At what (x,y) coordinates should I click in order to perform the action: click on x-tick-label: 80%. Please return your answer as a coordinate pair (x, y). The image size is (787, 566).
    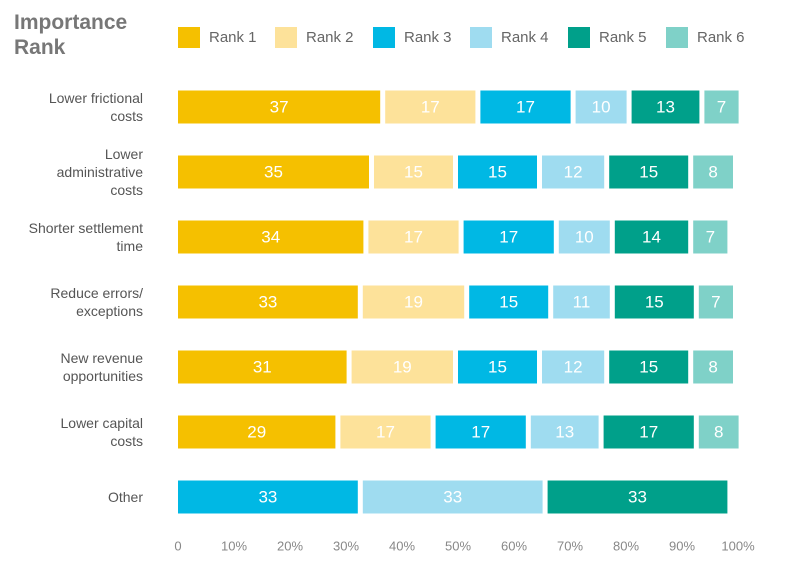
    Looking at the image, I should click on (626, 545).